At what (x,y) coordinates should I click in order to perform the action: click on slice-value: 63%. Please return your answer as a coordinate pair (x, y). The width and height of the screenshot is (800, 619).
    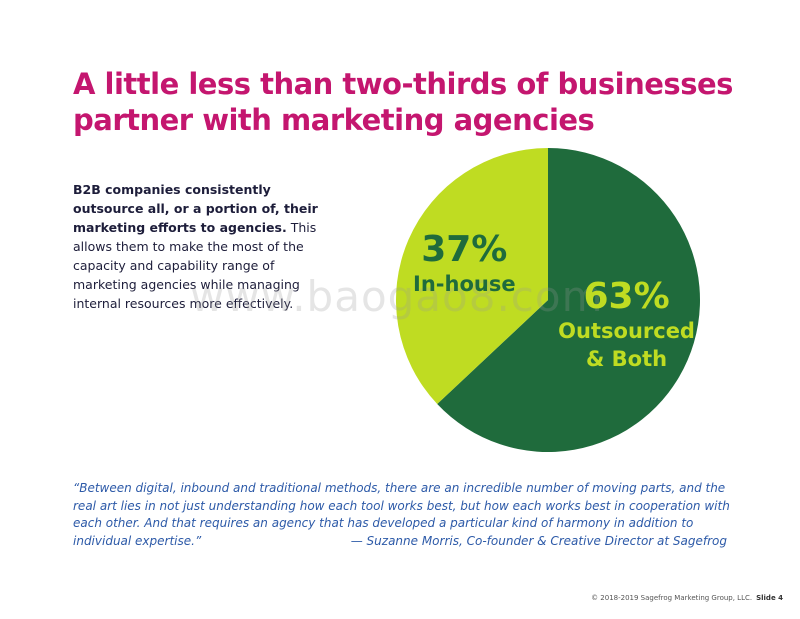
    Looking at the image, I should click on (626, 297).